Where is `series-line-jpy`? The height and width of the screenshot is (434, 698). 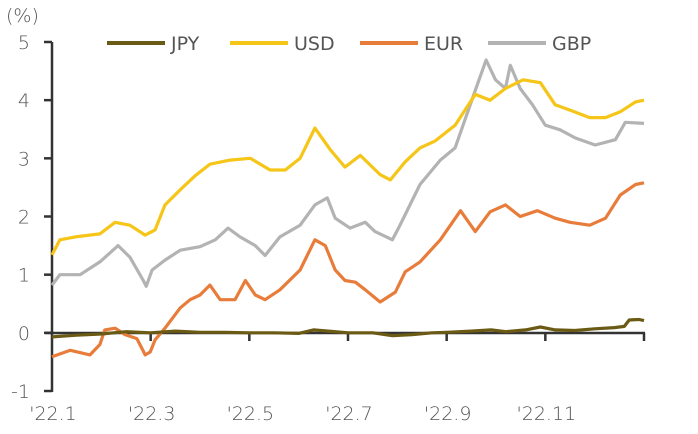
series-line-jpy is located at coordinates (348, 328).